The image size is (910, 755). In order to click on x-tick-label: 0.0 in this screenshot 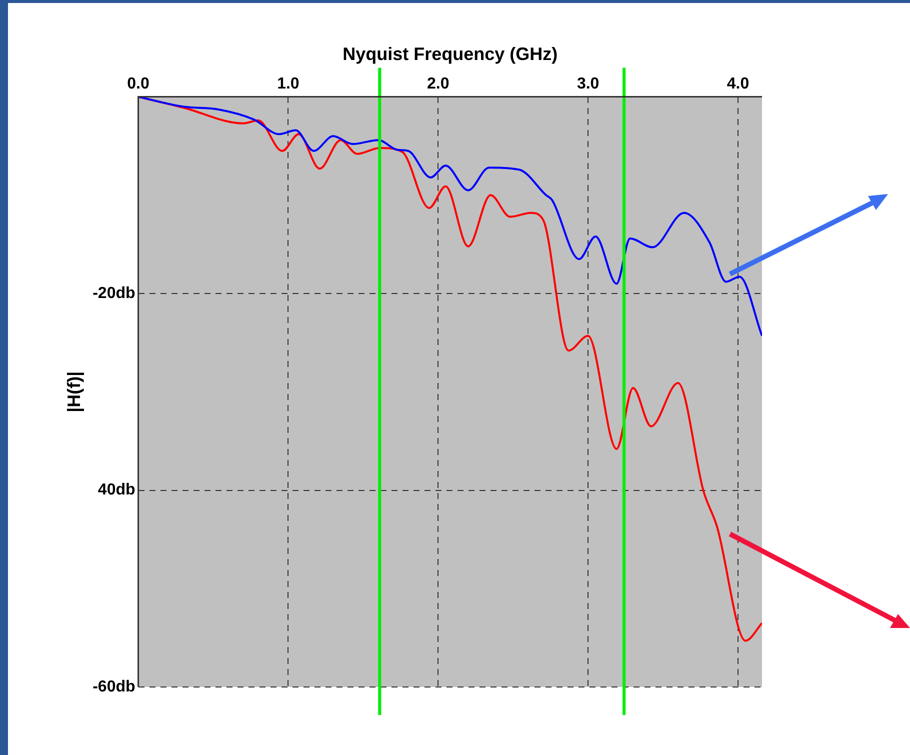, I will do `click(138, 84)`.